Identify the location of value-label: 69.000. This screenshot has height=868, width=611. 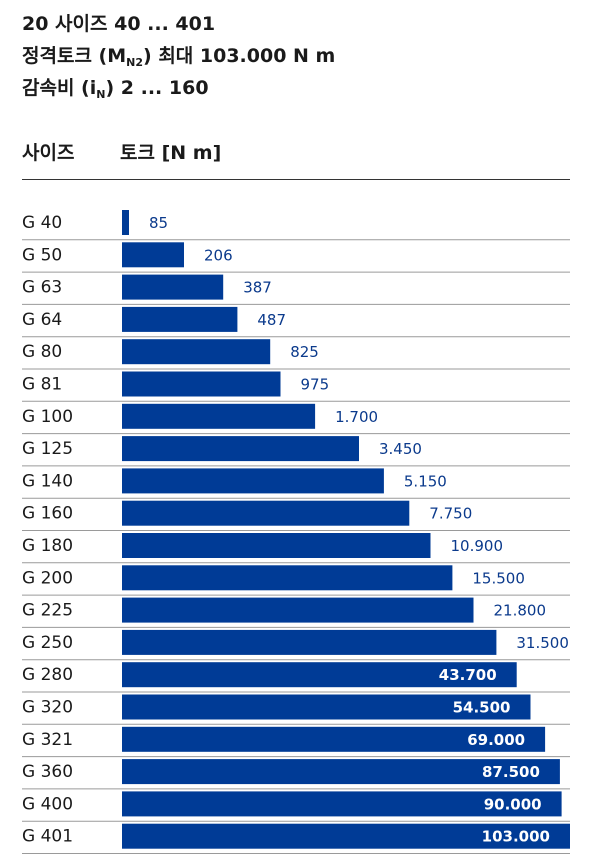
(496, 740).